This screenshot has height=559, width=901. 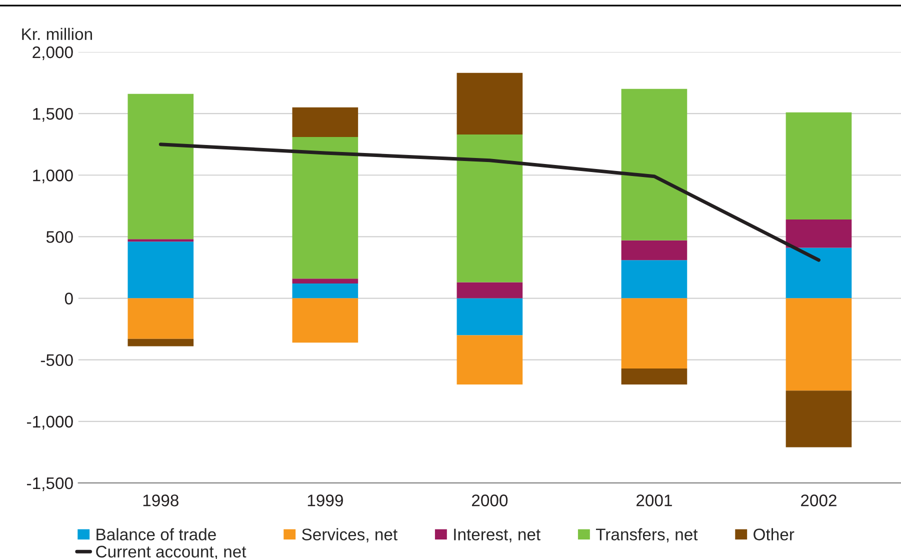 What do you see at coordinates (50, 484) in the screenshot?
I see `y-tick-label: -1,500` at bounding box center [50, 484].